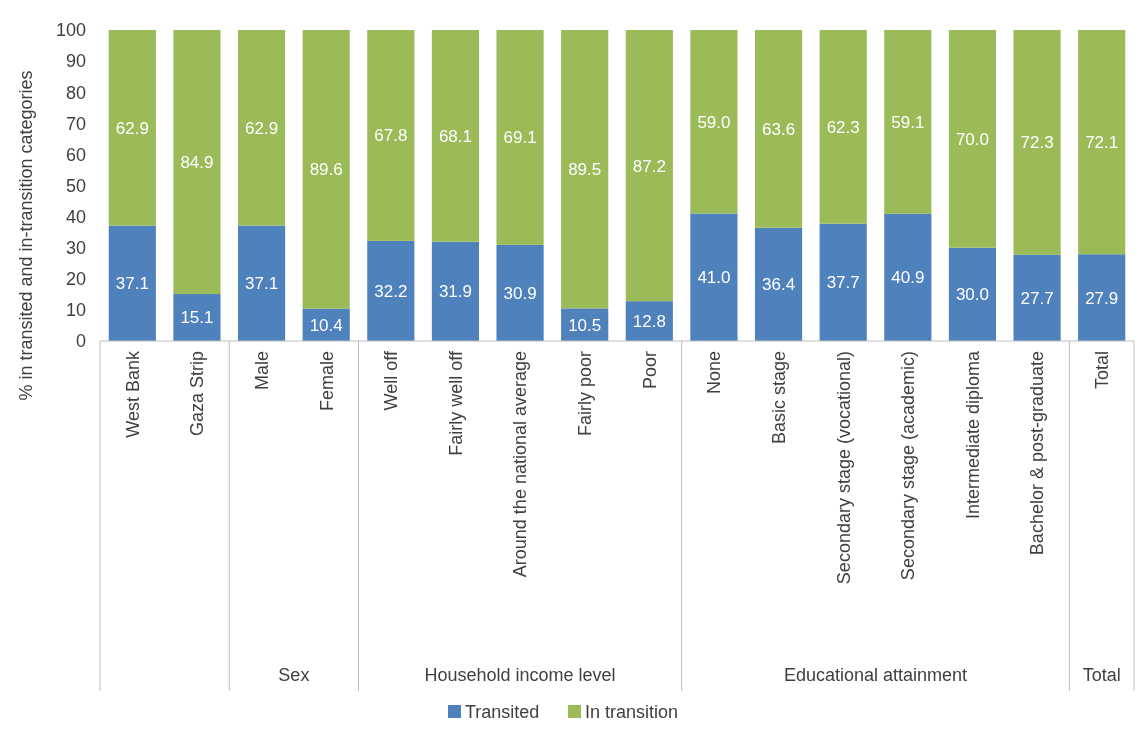 This screenshot has height=734, width=1146. I want to click on x-tick-label: Secondary stage (vocational), so click(843, 468).